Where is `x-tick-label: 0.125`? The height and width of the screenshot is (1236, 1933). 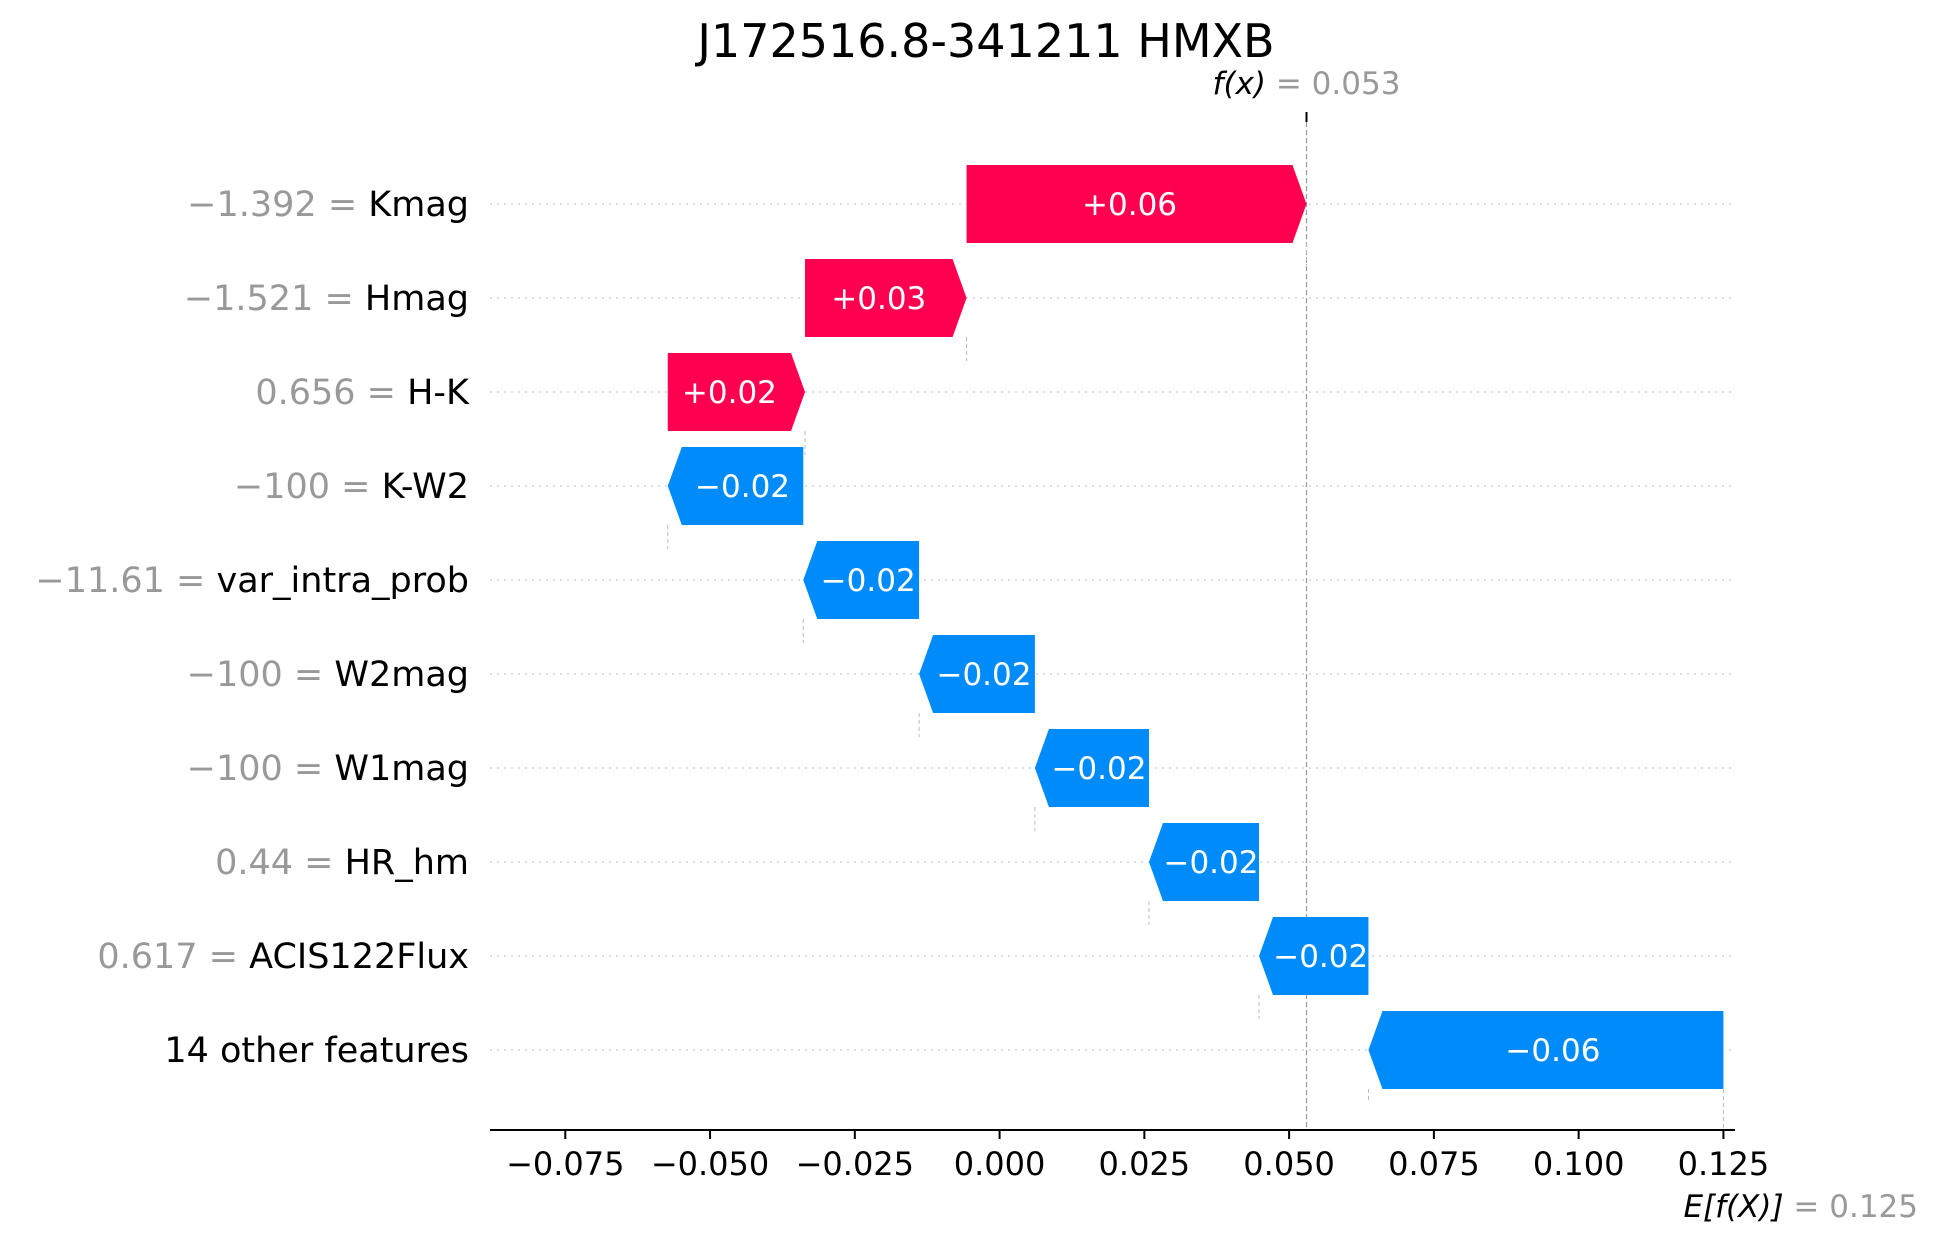
x-tick-label: 0.125 is located at coordinates (1724, 1164).